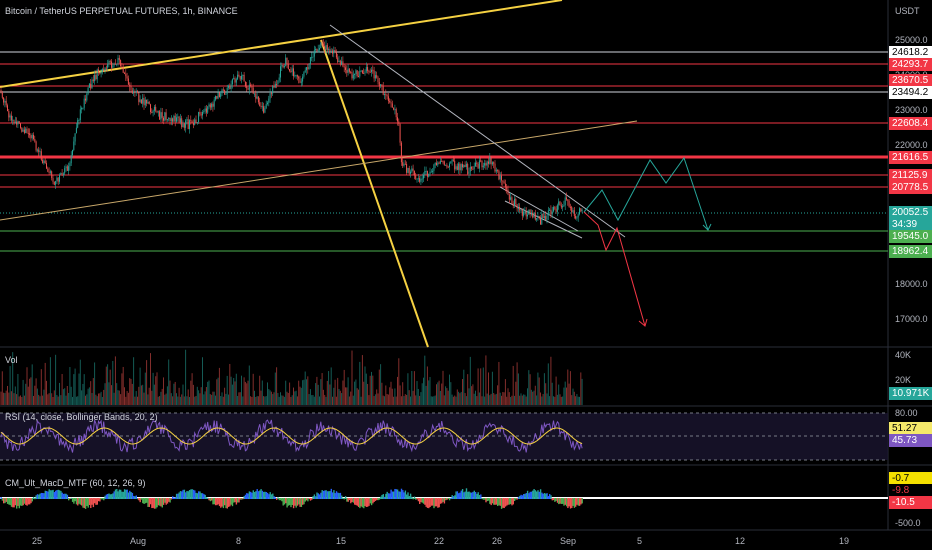 This screenshot has height=550, width=932. What do you see at coordinates (907, 11) in the screenshot?
I see `currency-label: USDT` at bounding box center [907, 11].